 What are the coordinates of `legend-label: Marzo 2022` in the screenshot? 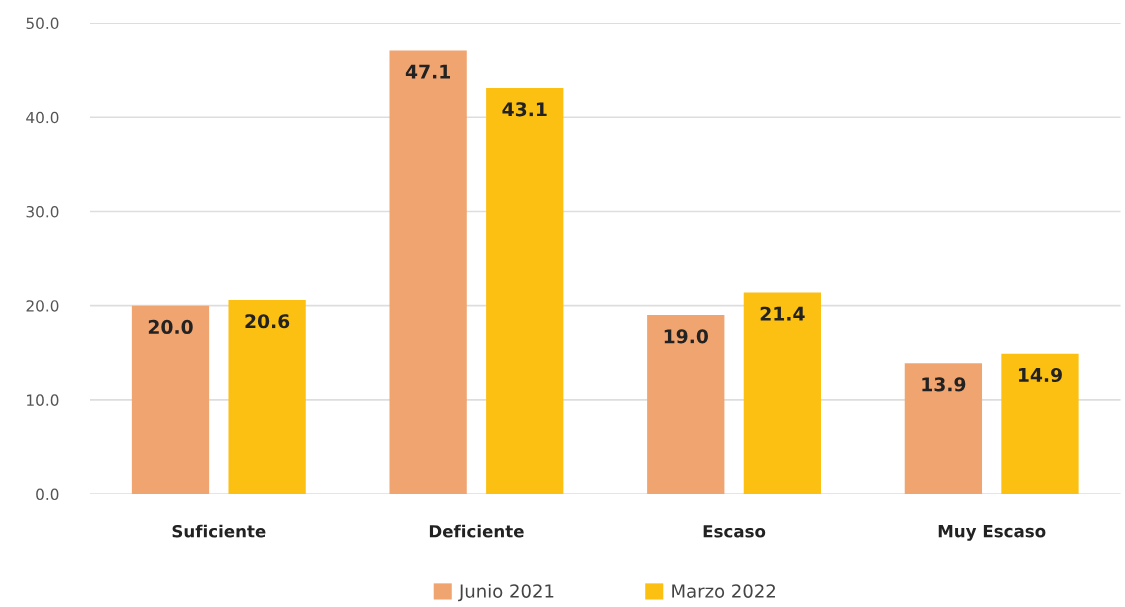 It's located at (723, 591).